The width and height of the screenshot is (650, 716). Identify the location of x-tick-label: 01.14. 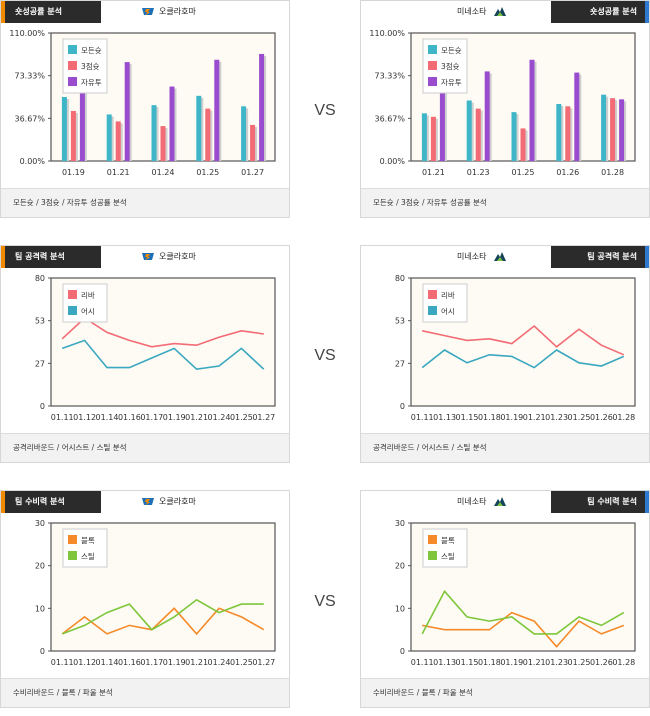
(107, 662).